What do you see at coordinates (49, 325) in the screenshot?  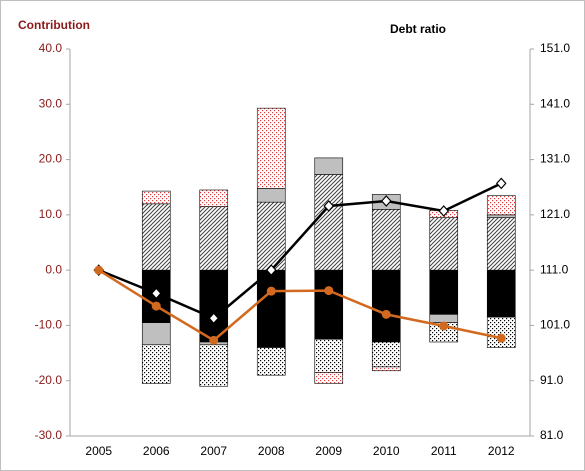 I see `y-tick-label: -10.0` at bounding box center [49, 325].